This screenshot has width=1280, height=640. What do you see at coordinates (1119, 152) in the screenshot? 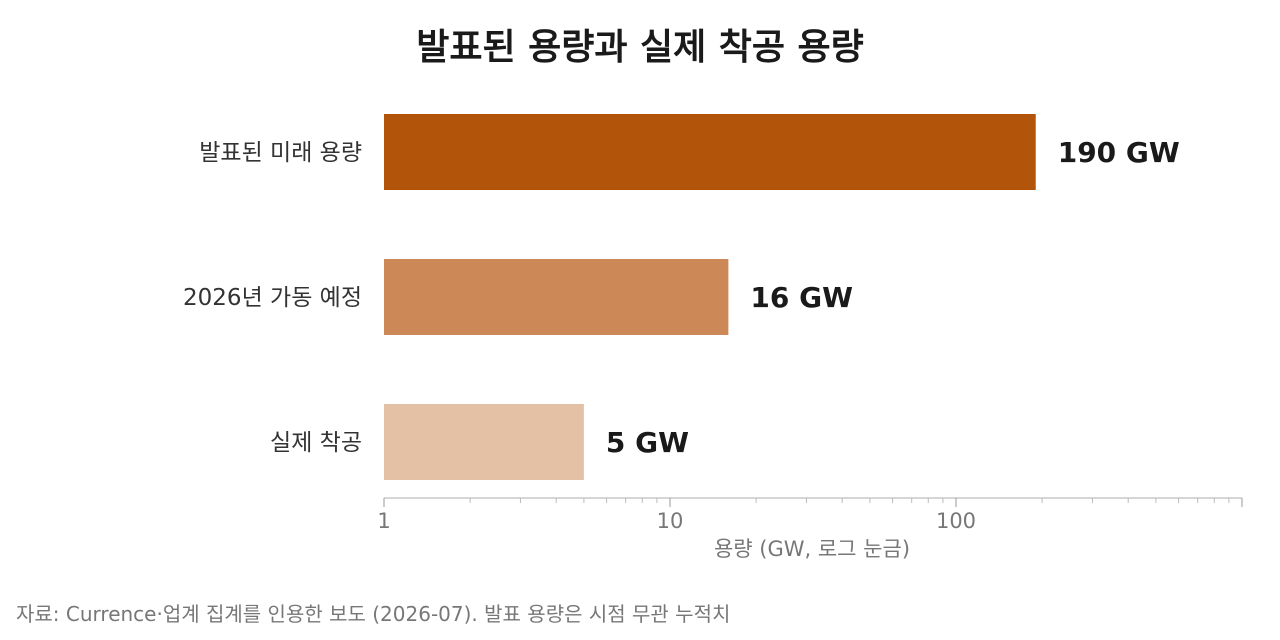
I see `value-label: 190 GW` at bounding box center [1119, 152].